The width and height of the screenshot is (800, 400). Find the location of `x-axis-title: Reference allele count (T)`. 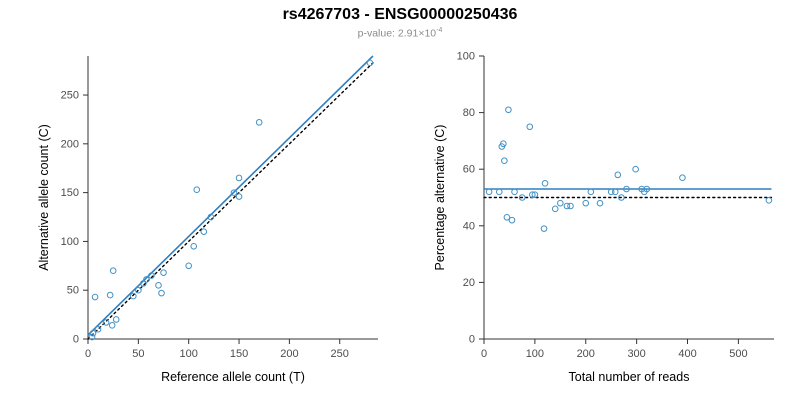

x-axis-title: Reference allele count (T) is located at coordinates (233, 377).